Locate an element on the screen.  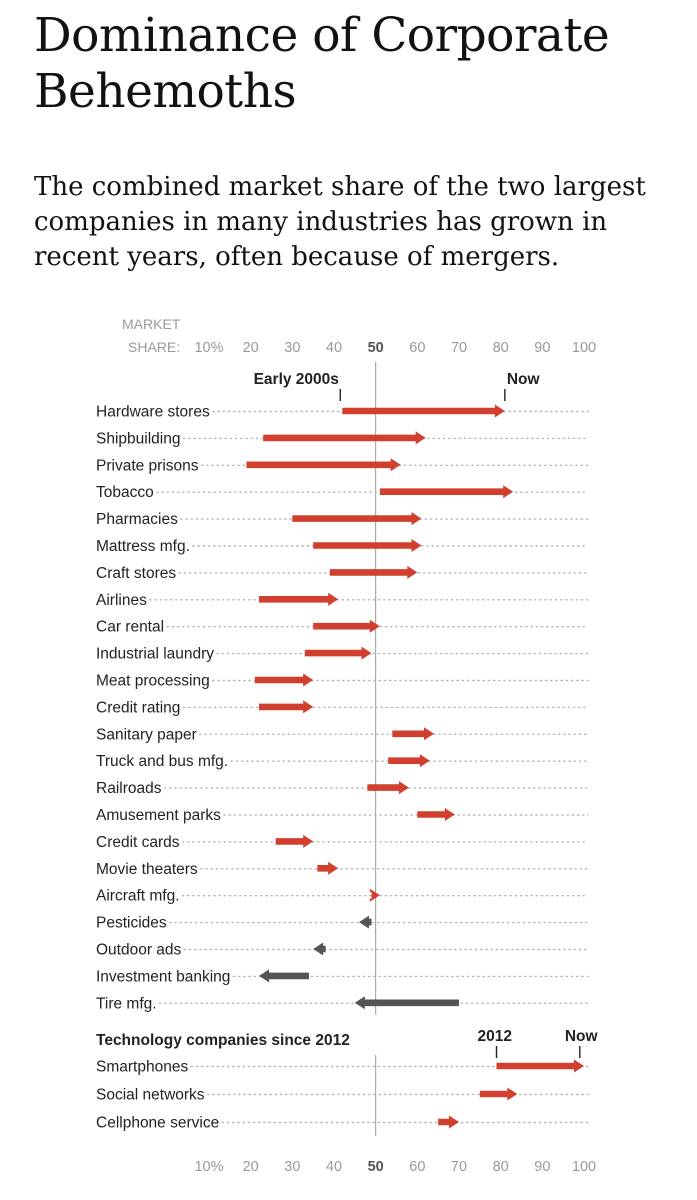
row-label: Craft stores is located at coordinates (136, 573).